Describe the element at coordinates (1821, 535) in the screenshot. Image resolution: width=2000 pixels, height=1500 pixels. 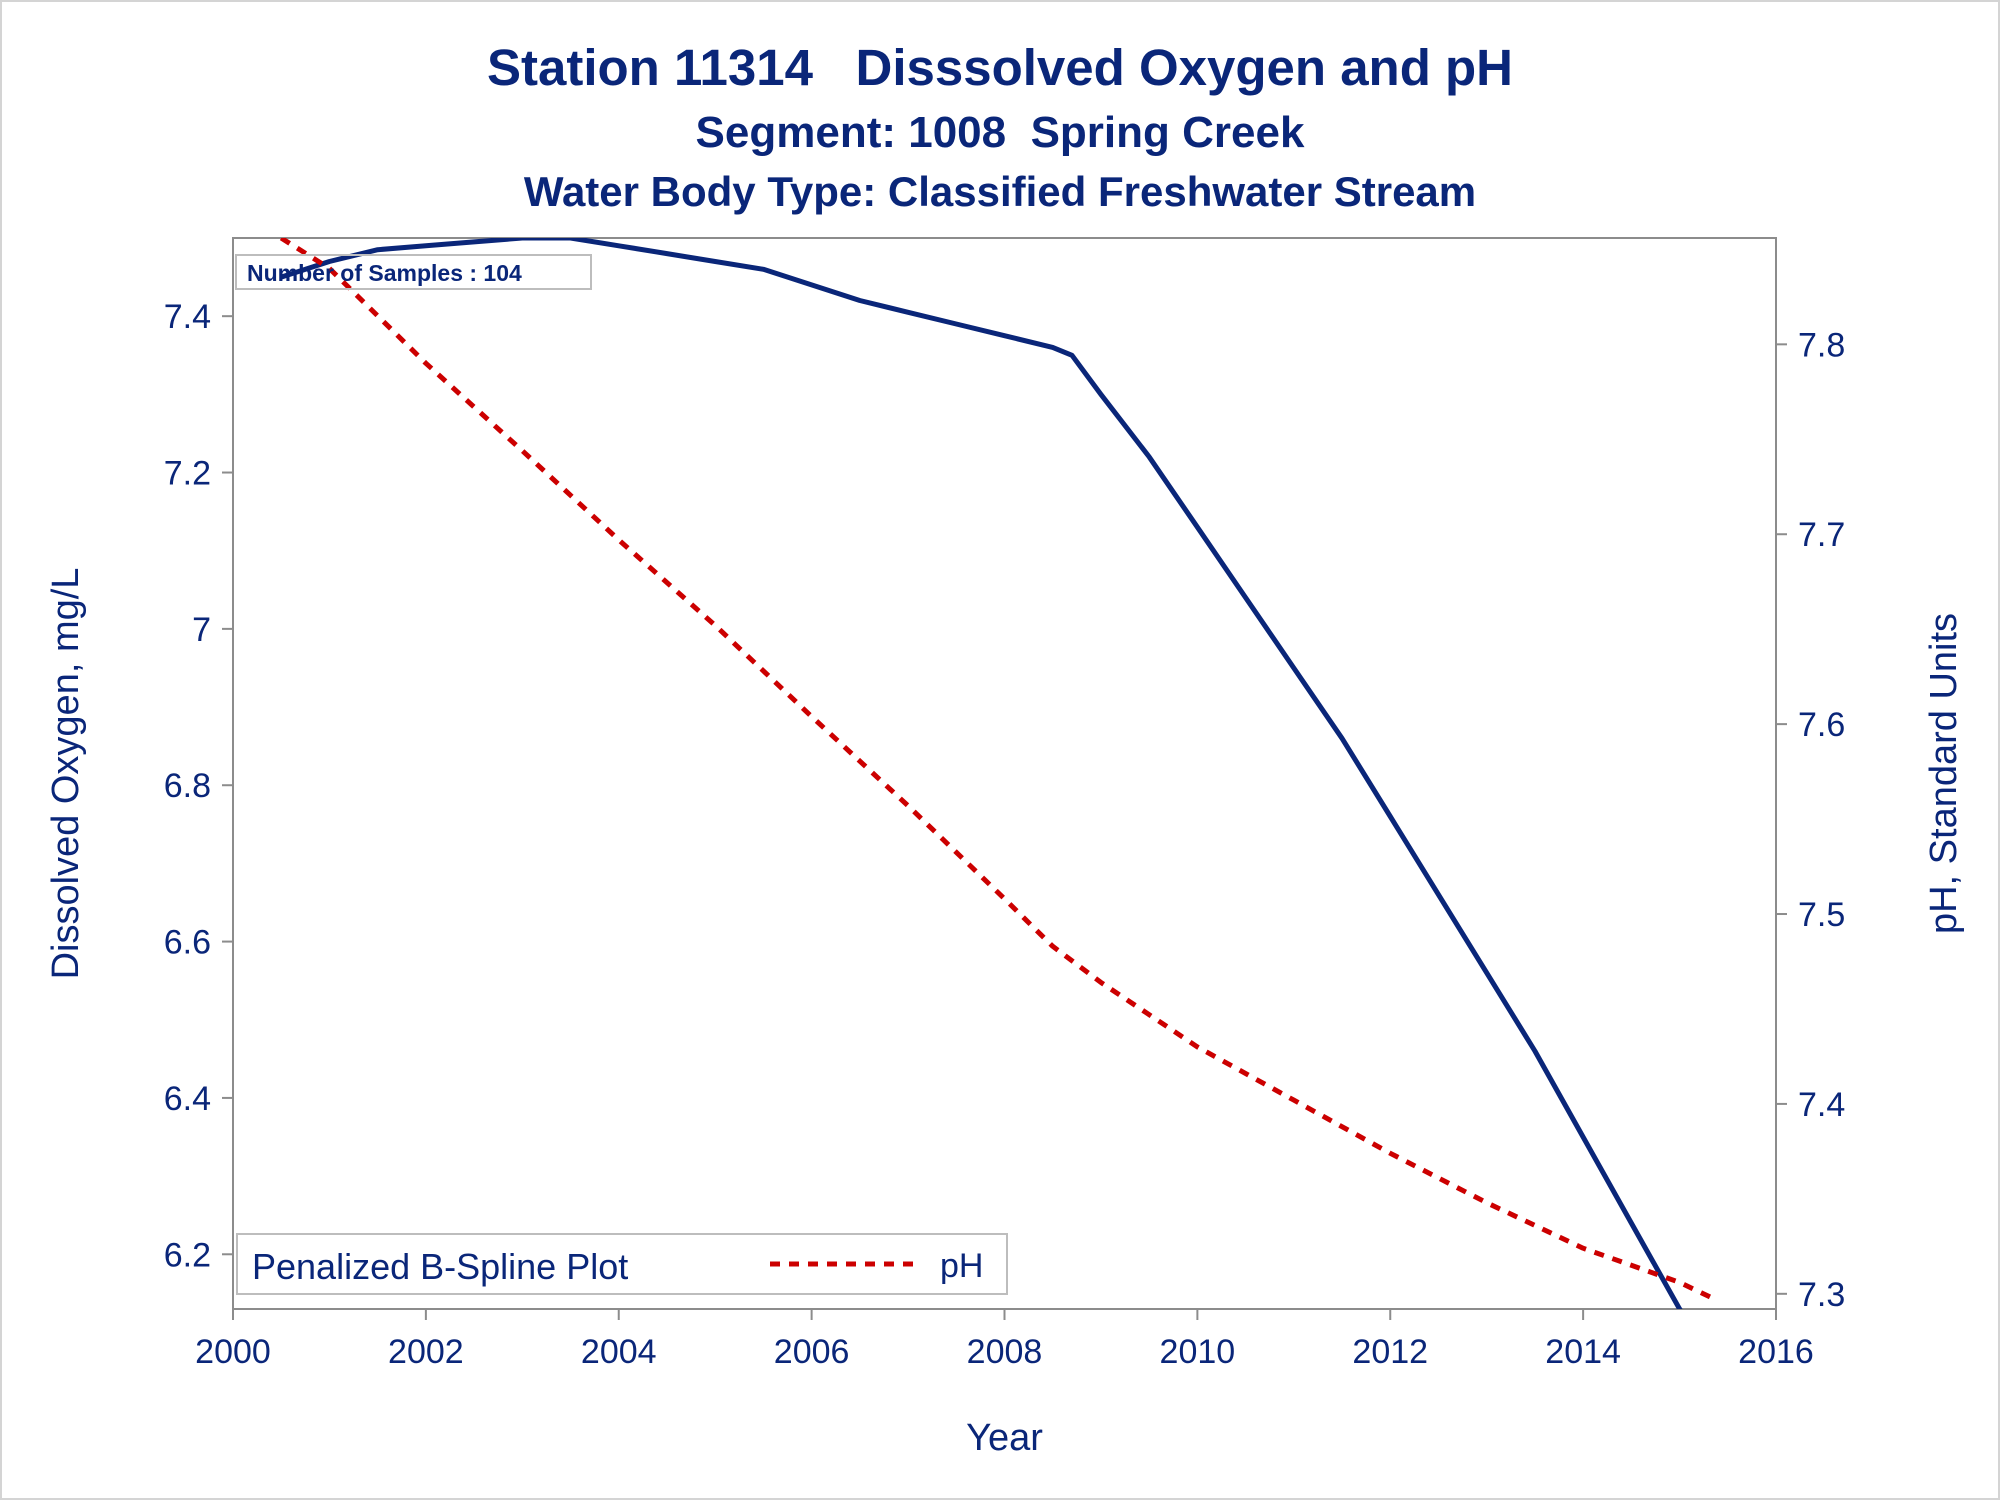
I see `y2-tick-label: 7.7` at that location.